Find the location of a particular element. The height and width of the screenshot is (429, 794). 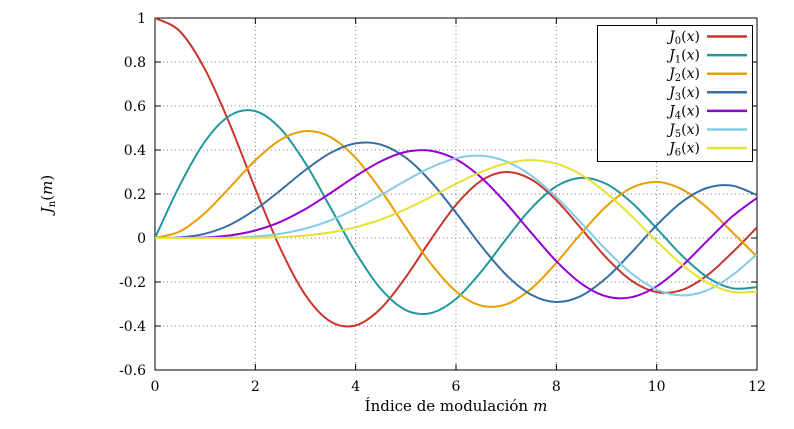

legend: J0(x)J1(x)J2(x)J3(x)J4(x)J5(x)J6(x) is located at coordinates (675, 93).